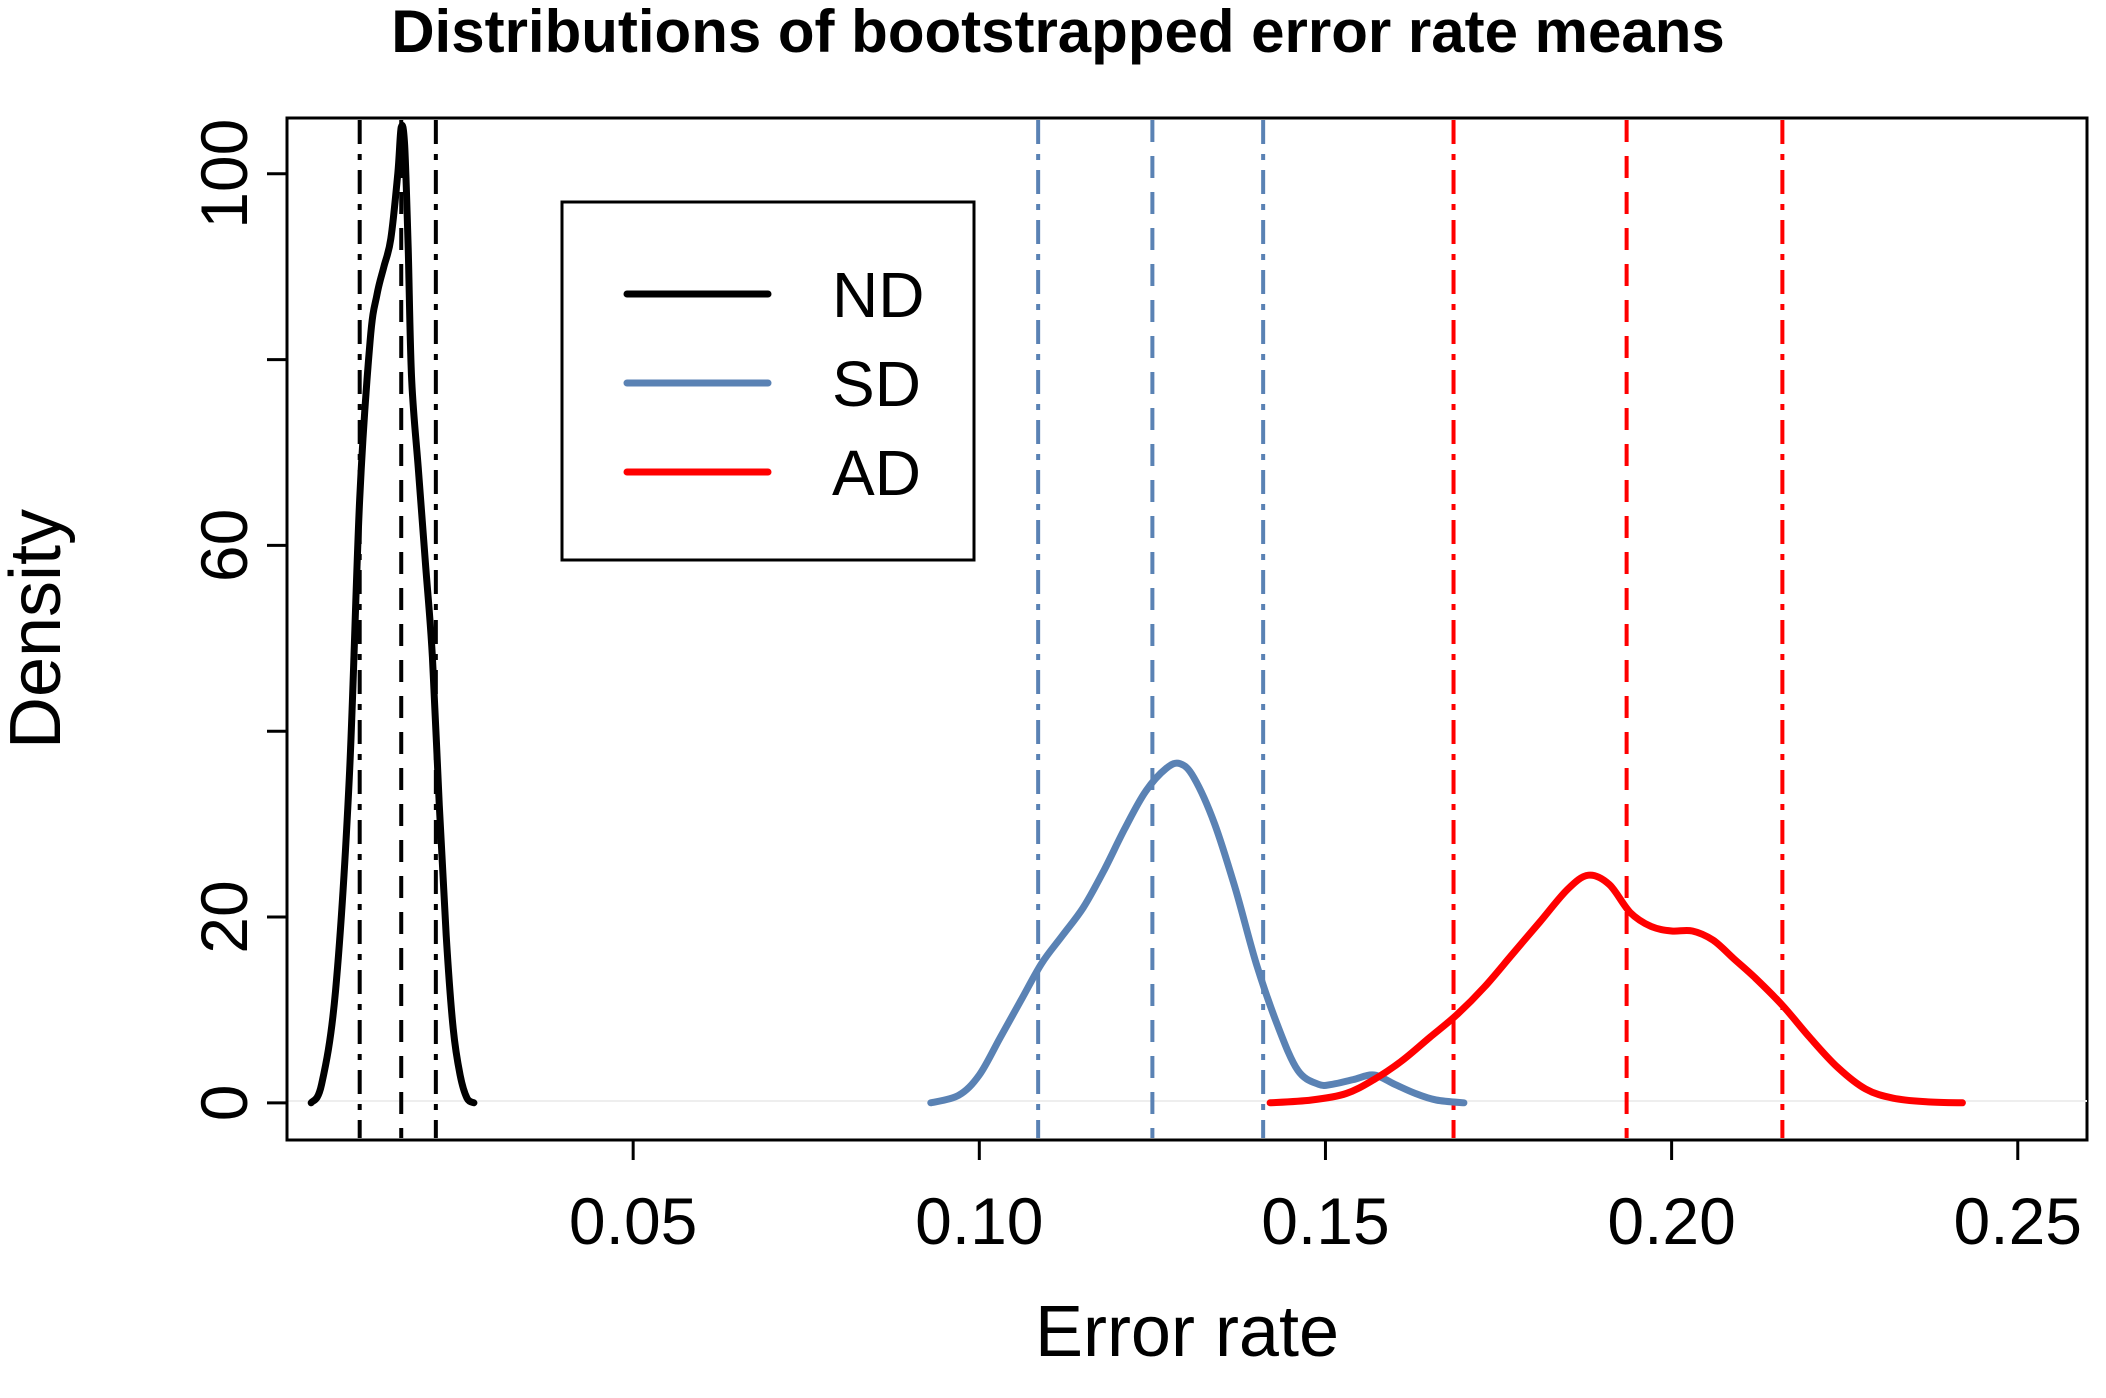 The height and width of the screenshot is (1398, 2106). I want to click on y-tick-label: 100, so click(224, 174).